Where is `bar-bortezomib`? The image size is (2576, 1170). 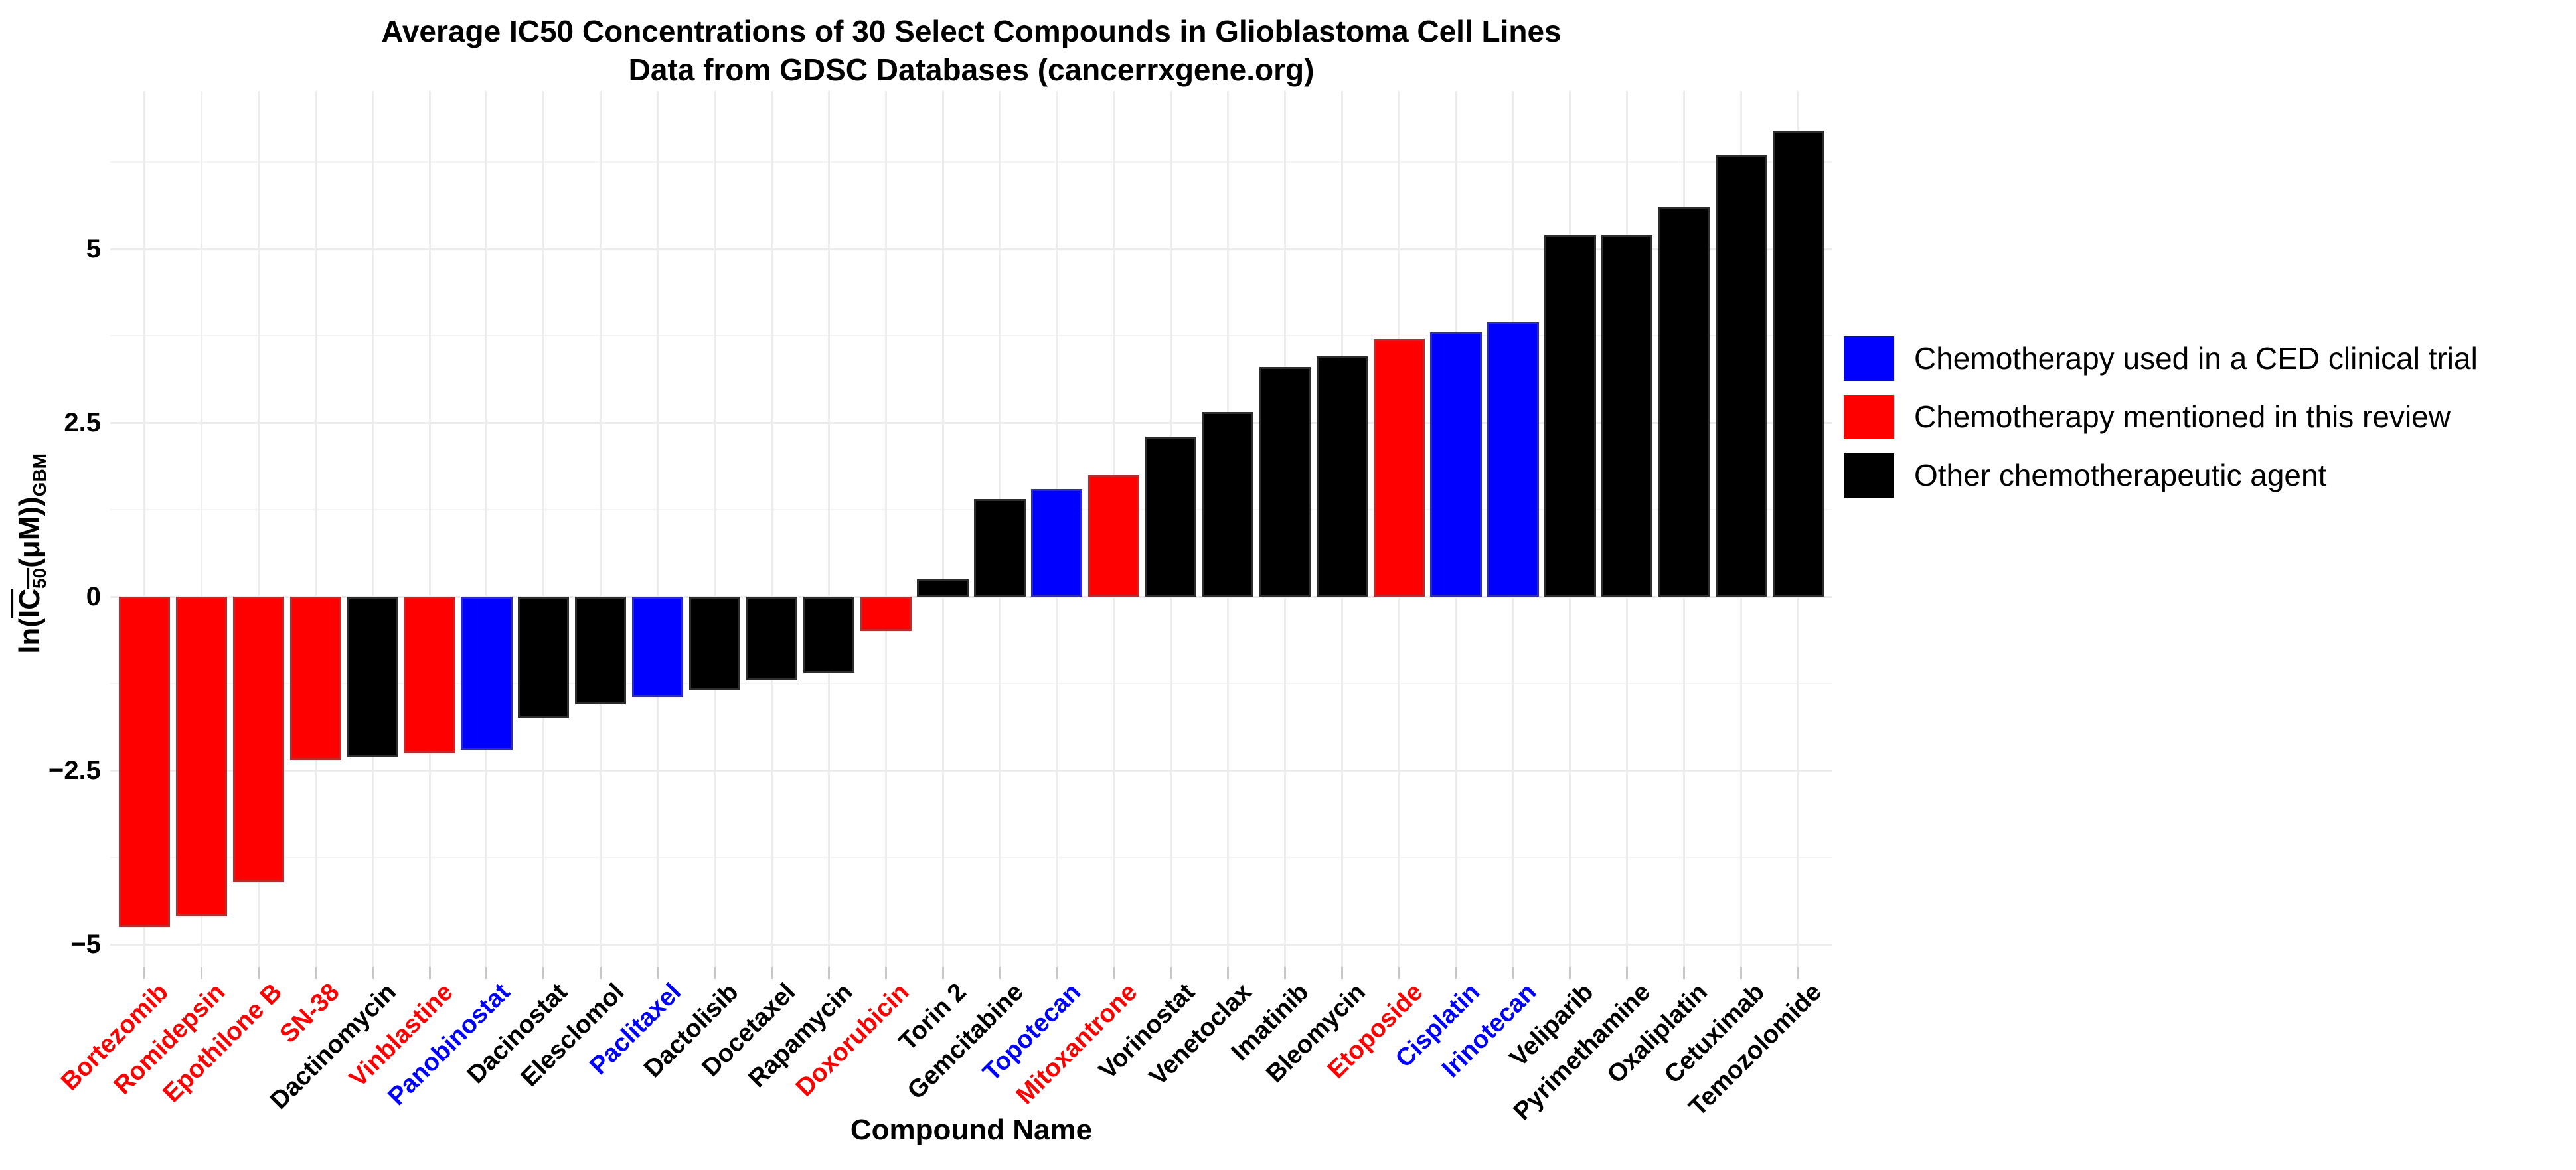 bar-bortezomib is located at coordinates (144, 762).